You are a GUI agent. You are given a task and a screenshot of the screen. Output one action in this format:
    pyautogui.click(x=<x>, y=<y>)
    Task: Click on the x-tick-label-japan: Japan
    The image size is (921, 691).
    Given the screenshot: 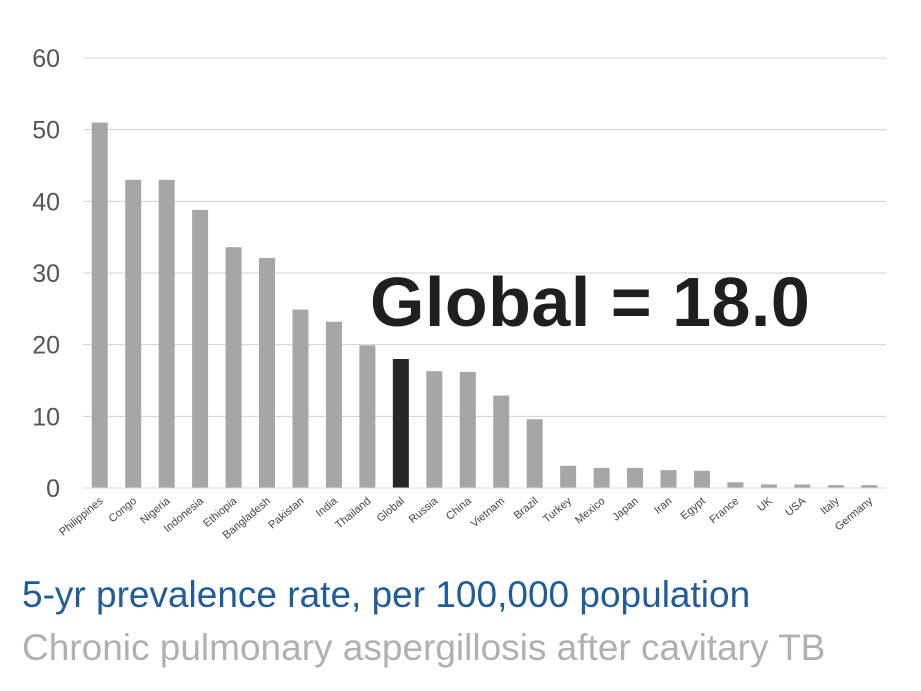 What is the action you would take?
    pyautogui.click(x=625, y=509)
    